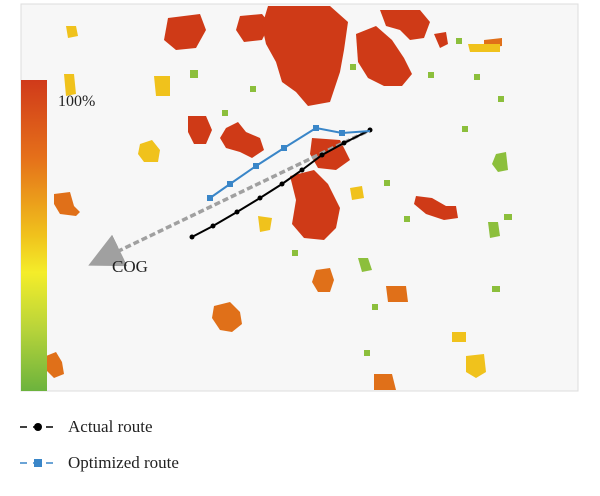 This screenshot has height=496, width=600. What do you see at coordinates (123, 462) in the screenshot?
I see `legend-optimized-label: Optimized route` at bounding box center [123, 462].